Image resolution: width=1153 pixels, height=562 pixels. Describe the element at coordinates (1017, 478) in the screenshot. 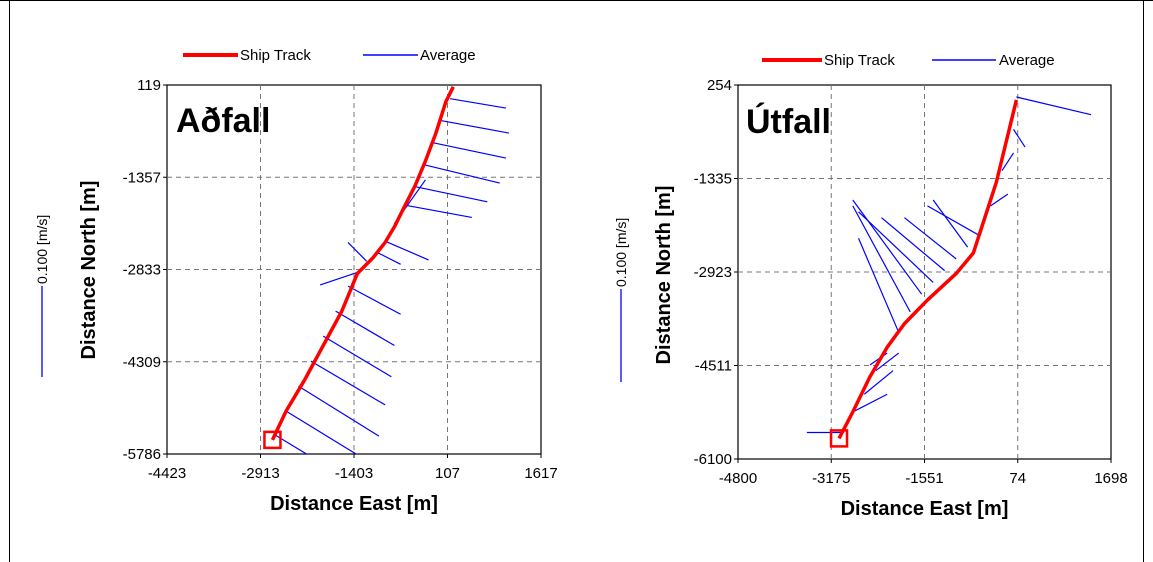

I see `x-tick-label: 74` at that location.